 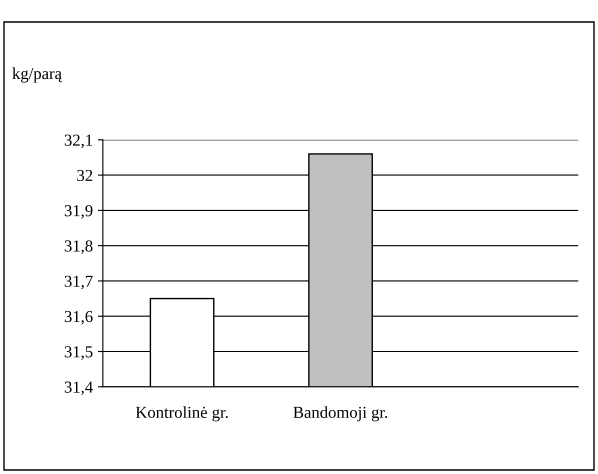 What do you see at coordinates (84, 176) in the screenshot?
I see `y-tick-label: 32` at bounding box center [84, 176].